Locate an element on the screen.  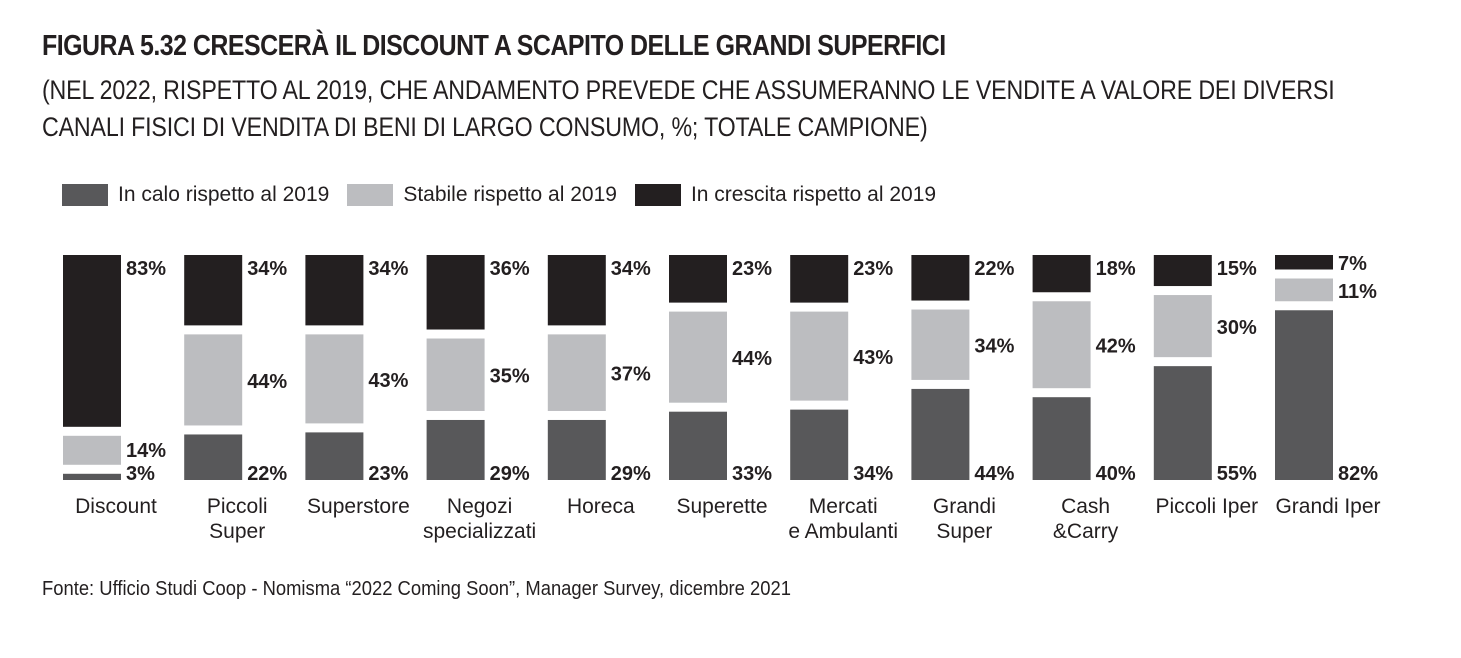
value-label-in-crescita-grandi-iper: 7% is located at coordinates (1352, 264).